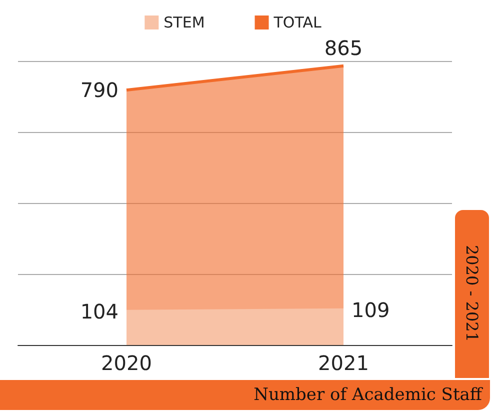  What do you see at coordinates (297, 23) in the screenshot?
I see `legend-label: TOTAL` at bounding box center [297, 23].